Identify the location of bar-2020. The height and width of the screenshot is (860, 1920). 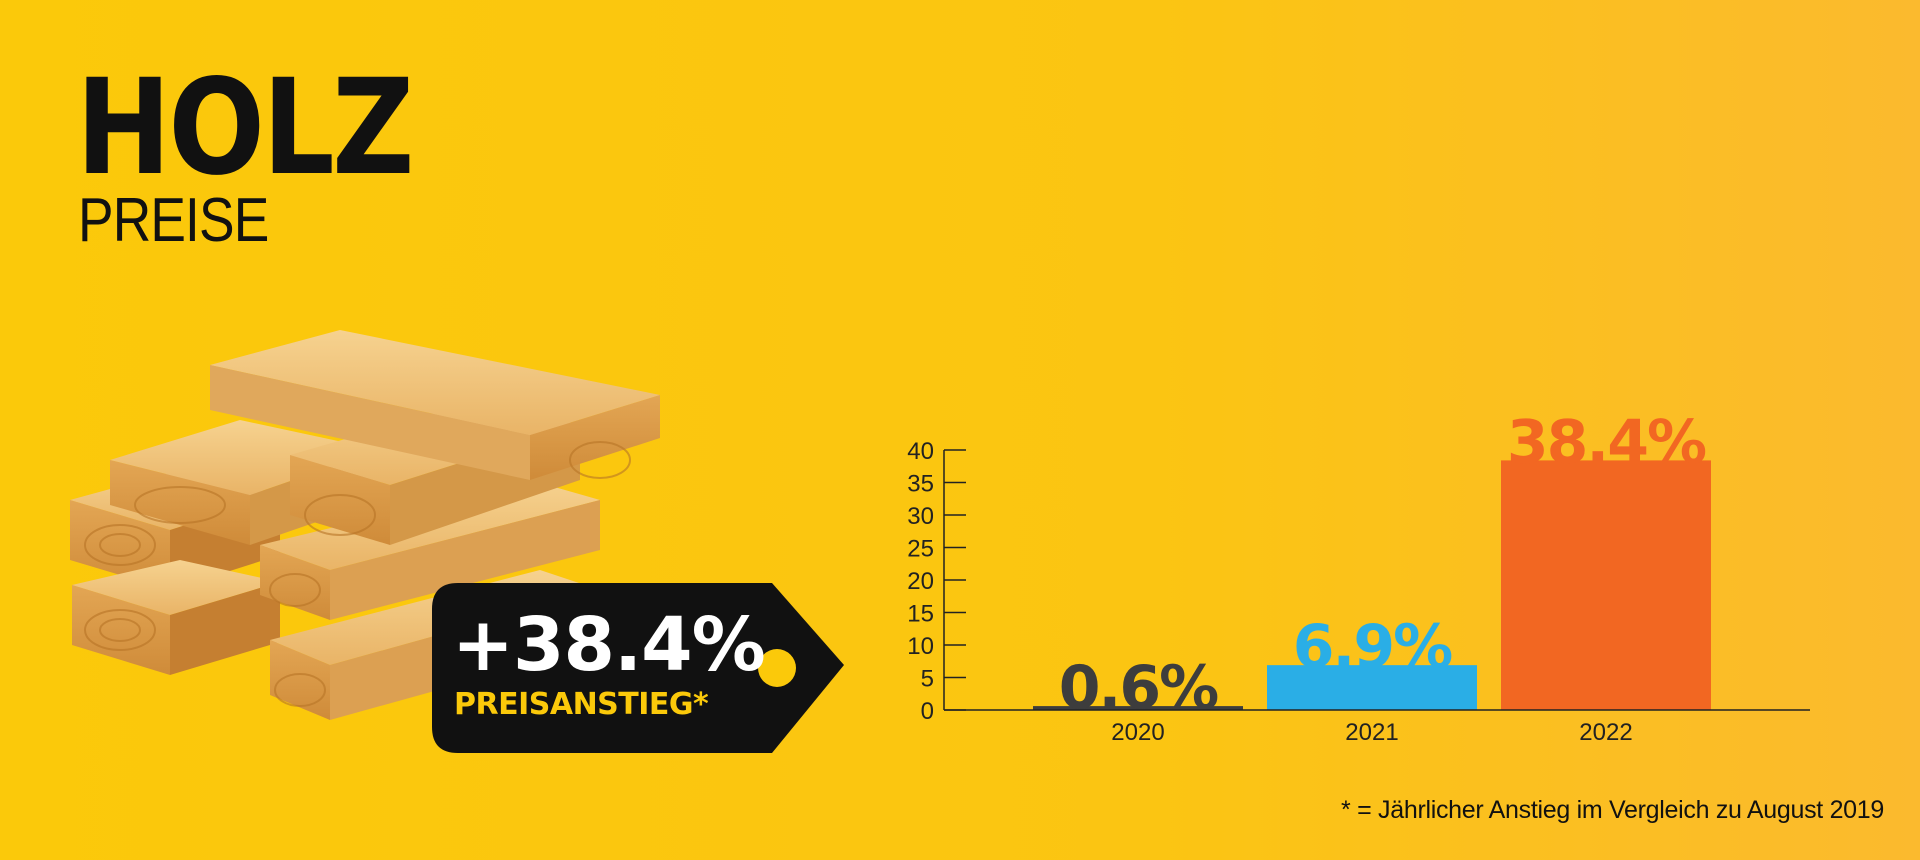
(1138, 708).